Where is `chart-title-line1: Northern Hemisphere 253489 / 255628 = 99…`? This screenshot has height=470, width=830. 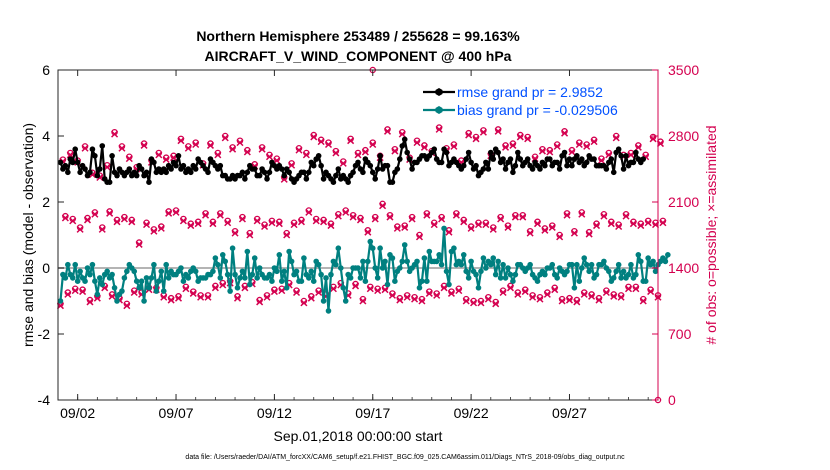 chart-title-line1: Northern Hemisphere 253489 / 255628 = 99… is located at coordinates (358, 36).